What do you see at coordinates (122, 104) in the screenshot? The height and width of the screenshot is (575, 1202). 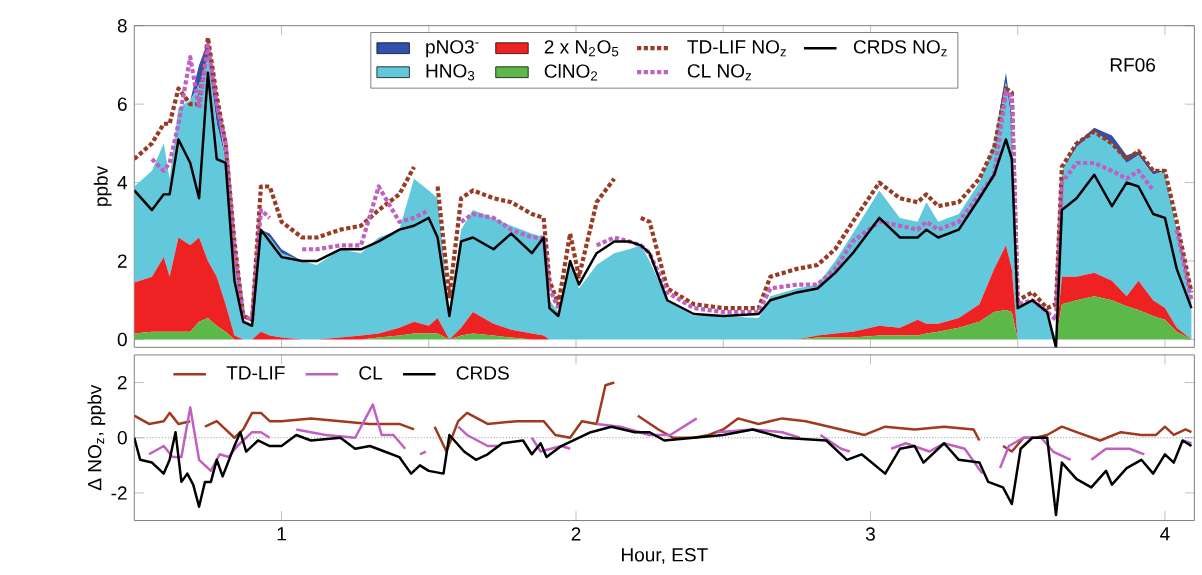 I see `y-tick-label: 6` at bounding box center [122, 104].